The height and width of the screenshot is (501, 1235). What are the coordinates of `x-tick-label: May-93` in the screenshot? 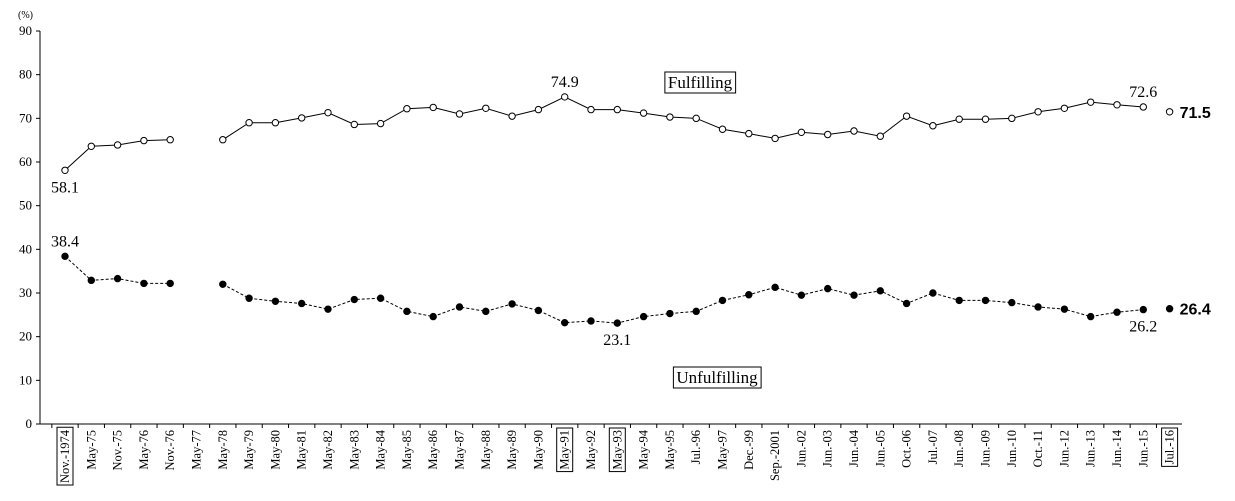 It's located at (617, 450).